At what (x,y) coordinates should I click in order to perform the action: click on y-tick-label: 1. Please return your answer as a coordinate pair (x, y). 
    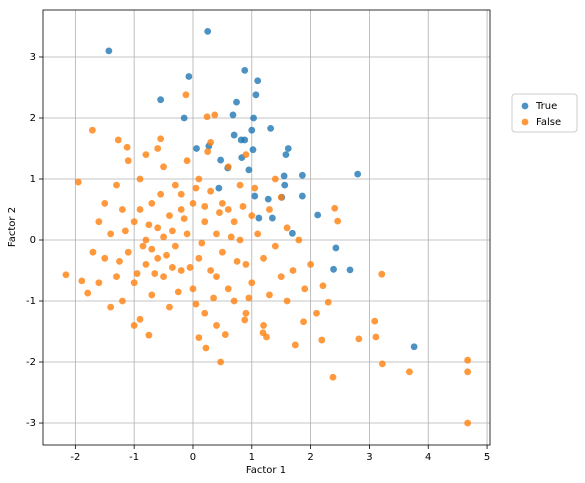
    Looking at the image, I should click on (33, 179).